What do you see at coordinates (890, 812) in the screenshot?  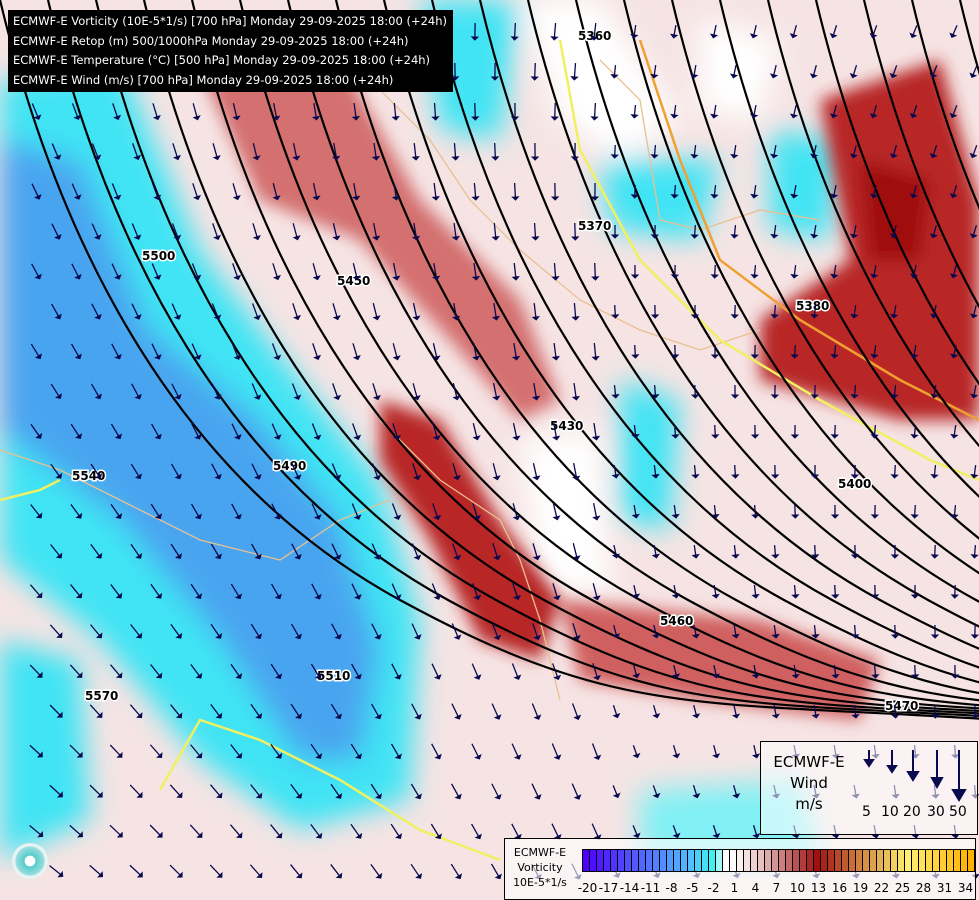 I see `wind-legend-10: 10` at bounding box center [890, 812].